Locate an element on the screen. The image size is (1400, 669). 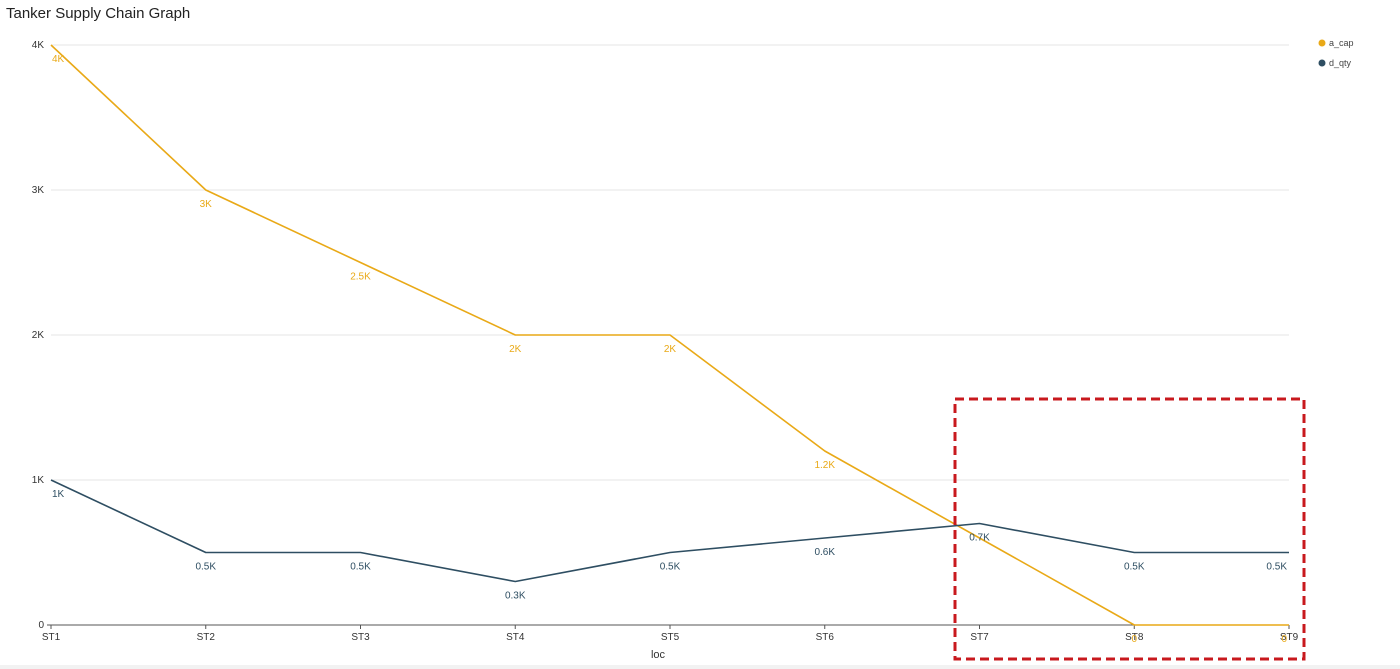
x-tick-label: ST8 is located at coordinates (1134, 637).